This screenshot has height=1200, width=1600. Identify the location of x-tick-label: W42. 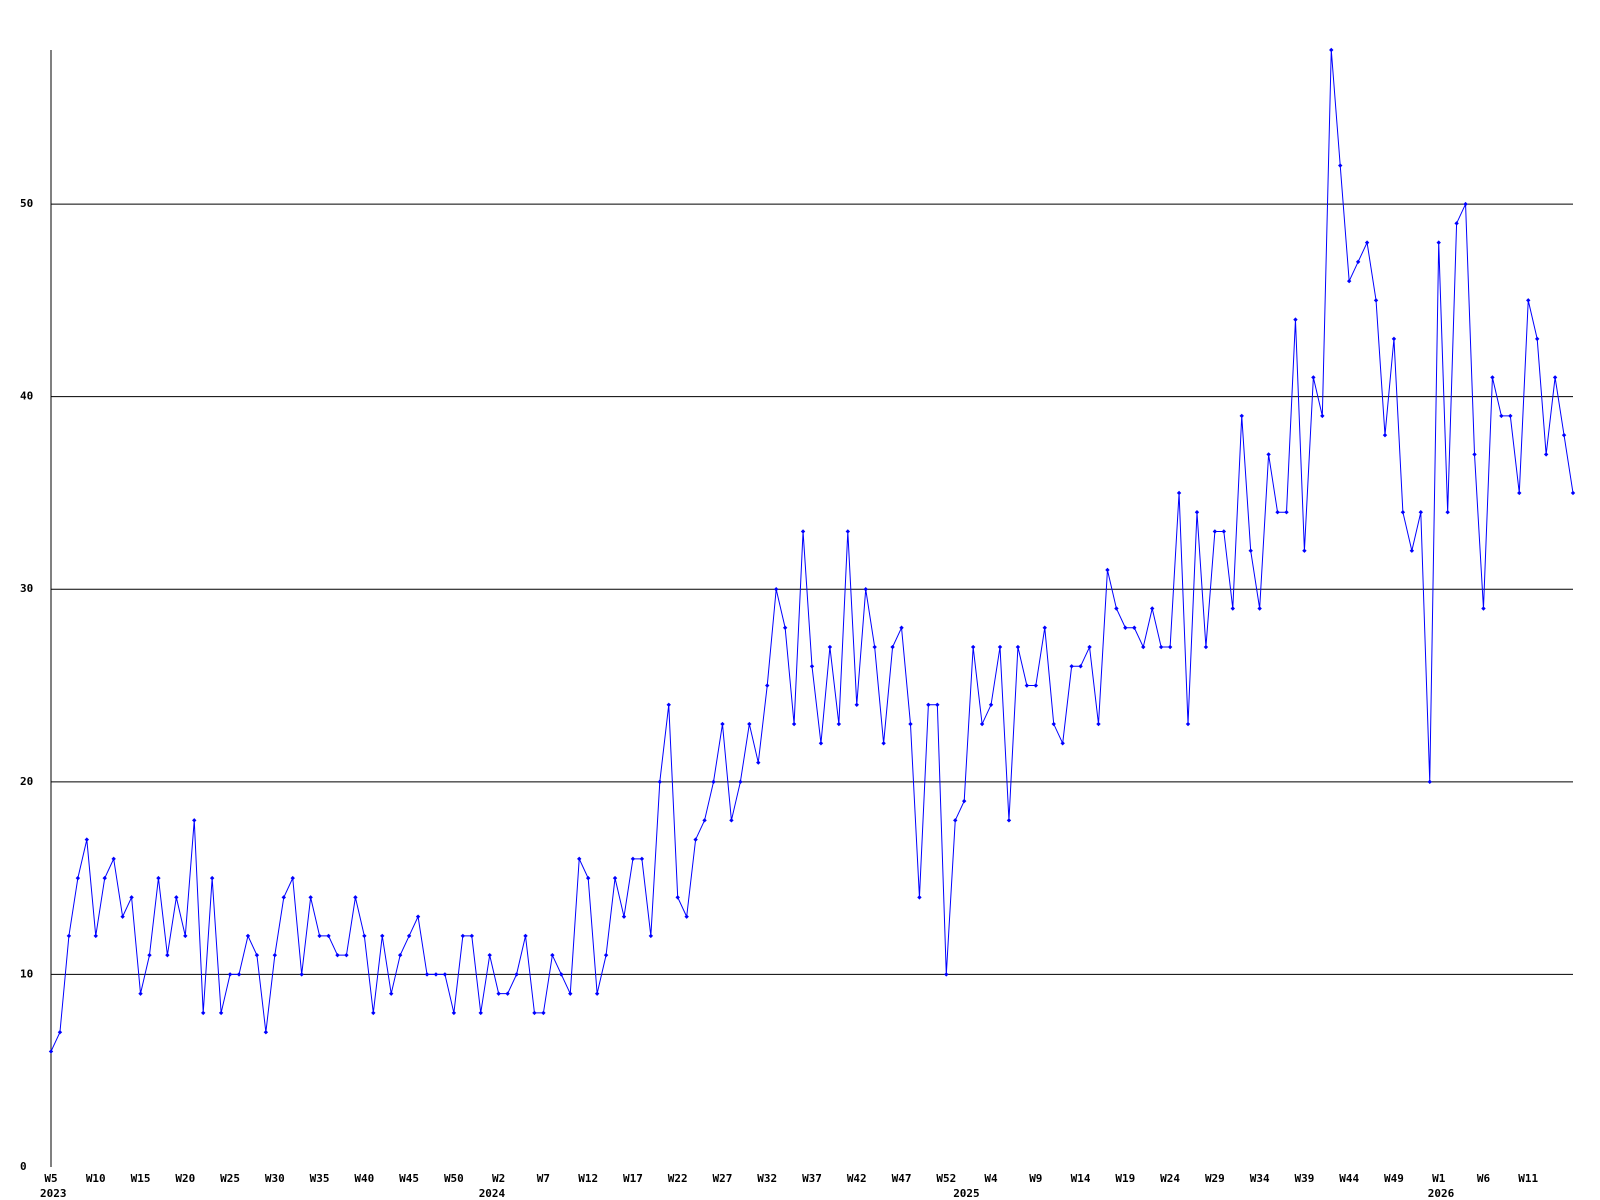
(857, 1178).